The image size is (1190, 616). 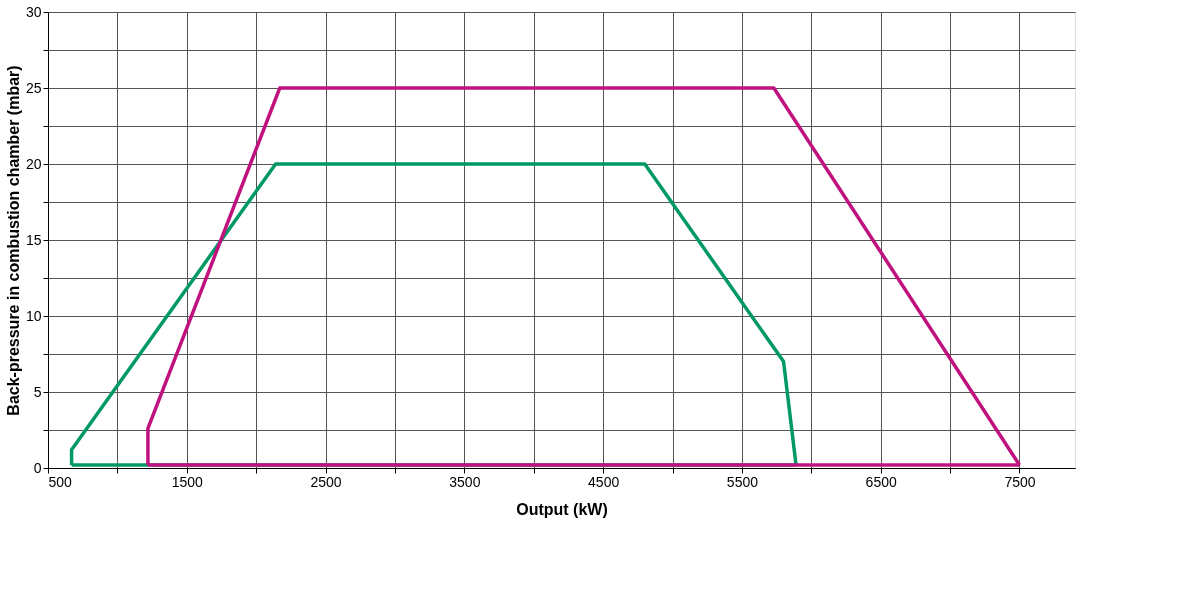 What do you see at coordinates (465, 481) in the screenshot?
I see `x-tick-label: 3500` at bounding box center [465, 481].